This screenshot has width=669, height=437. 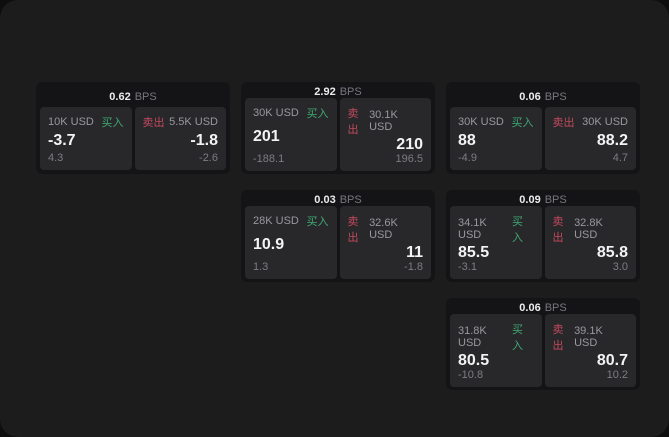 What do you see at coordinates (338, 92) in the screenshot?
I see `bps-header: 2.92 BPS` at bounding box center [338, 92].